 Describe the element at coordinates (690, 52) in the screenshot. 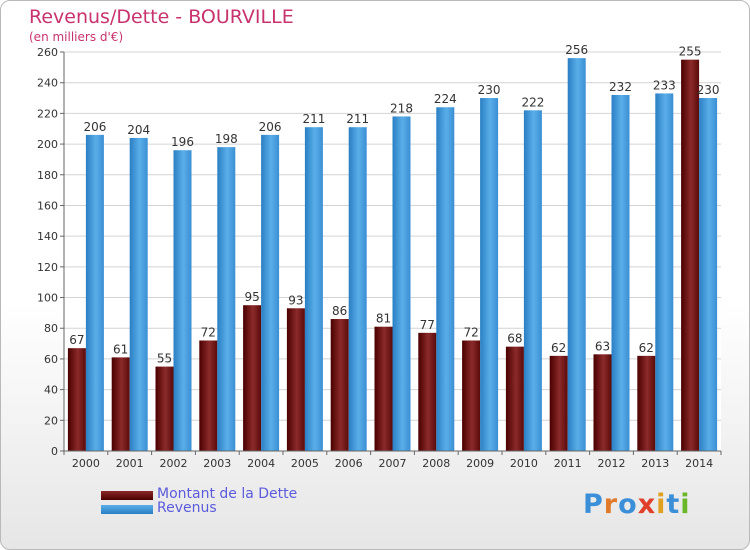

I see `data-label-dette: 255` at that location.